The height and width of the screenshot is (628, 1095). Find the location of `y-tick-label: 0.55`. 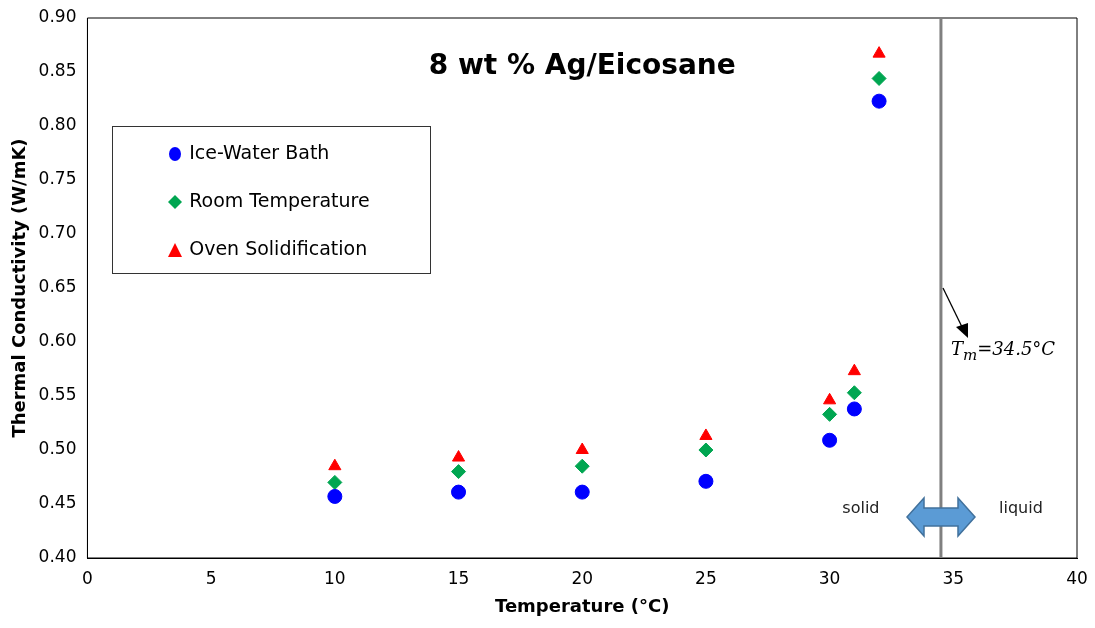

y-tick-label: 0.55 is located at coordinates (57, 394).